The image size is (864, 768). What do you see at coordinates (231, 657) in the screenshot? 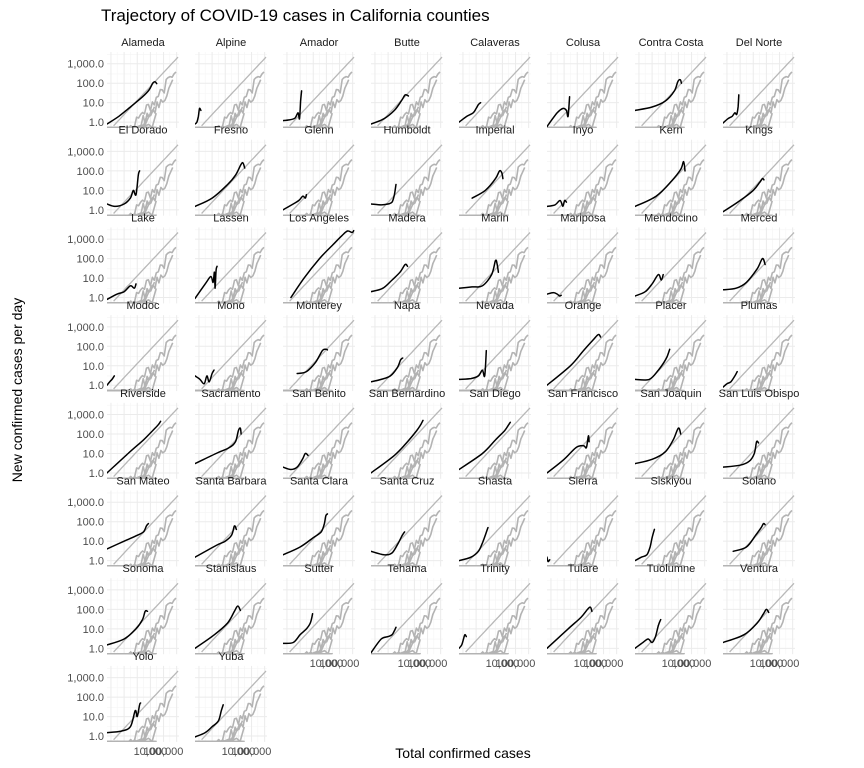
I see `facet-label: Yuba` at bounding box center [231, 657].